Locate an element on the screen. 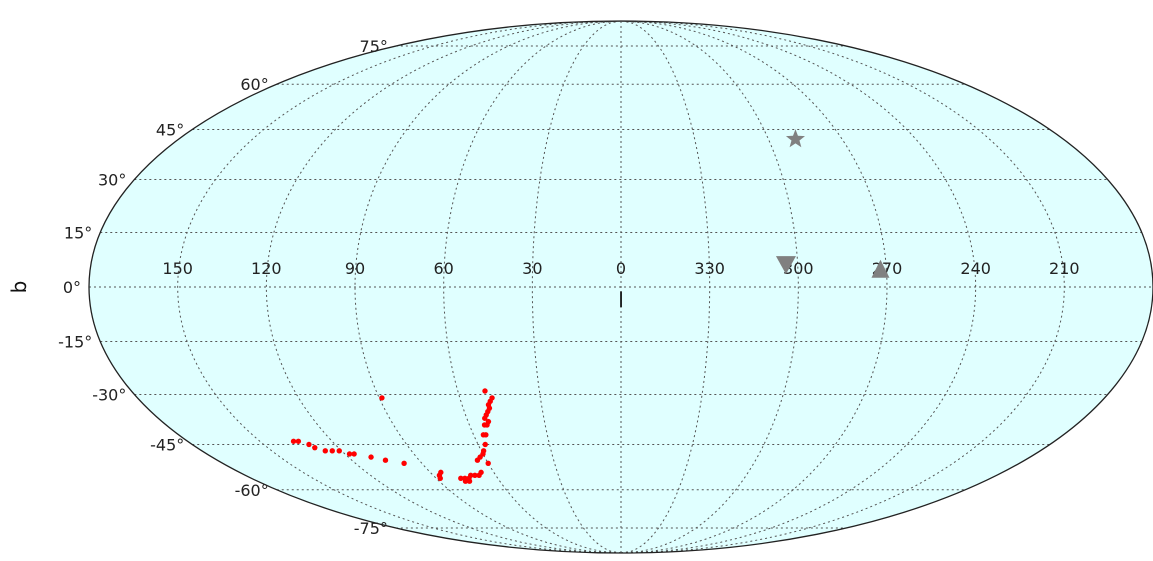 Image resolution: width=1153 pixels, height=561 pixels. latitude-tick-label: -30° is located at coordinates (109, 394).